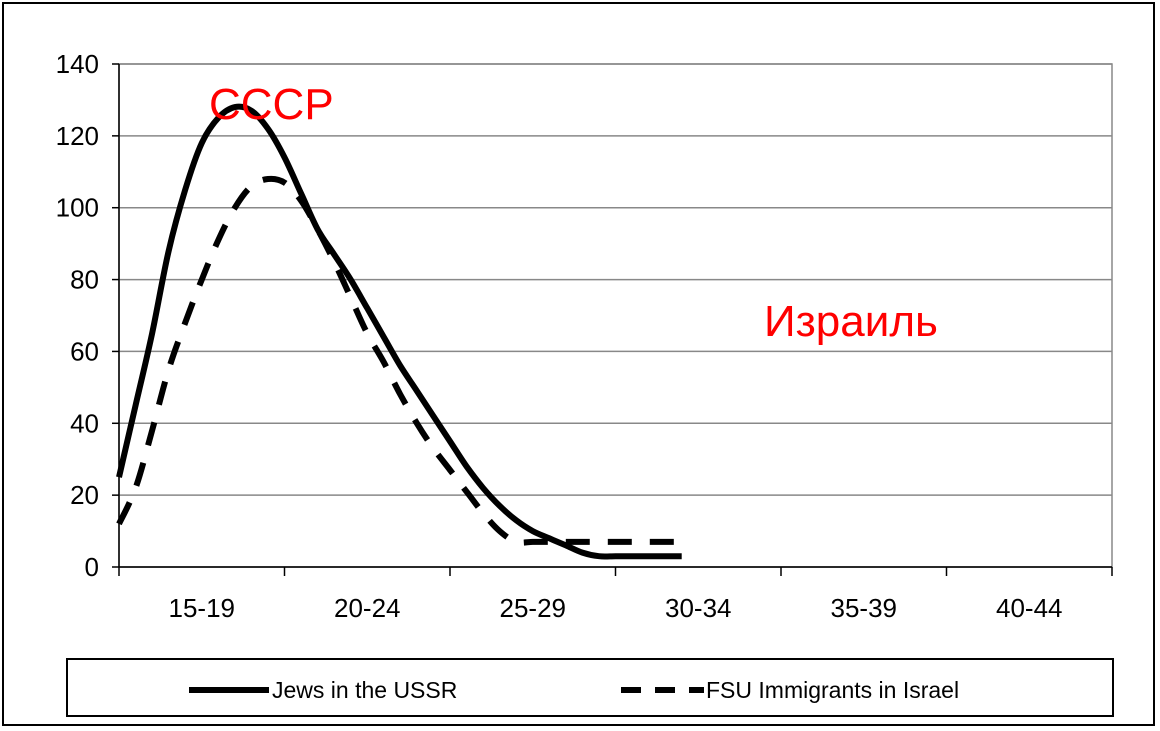  What do you see at coordinates (533, 608) in the screenshot?
I see `x-tick-label: 25-29` at bounding box center [533, 608].